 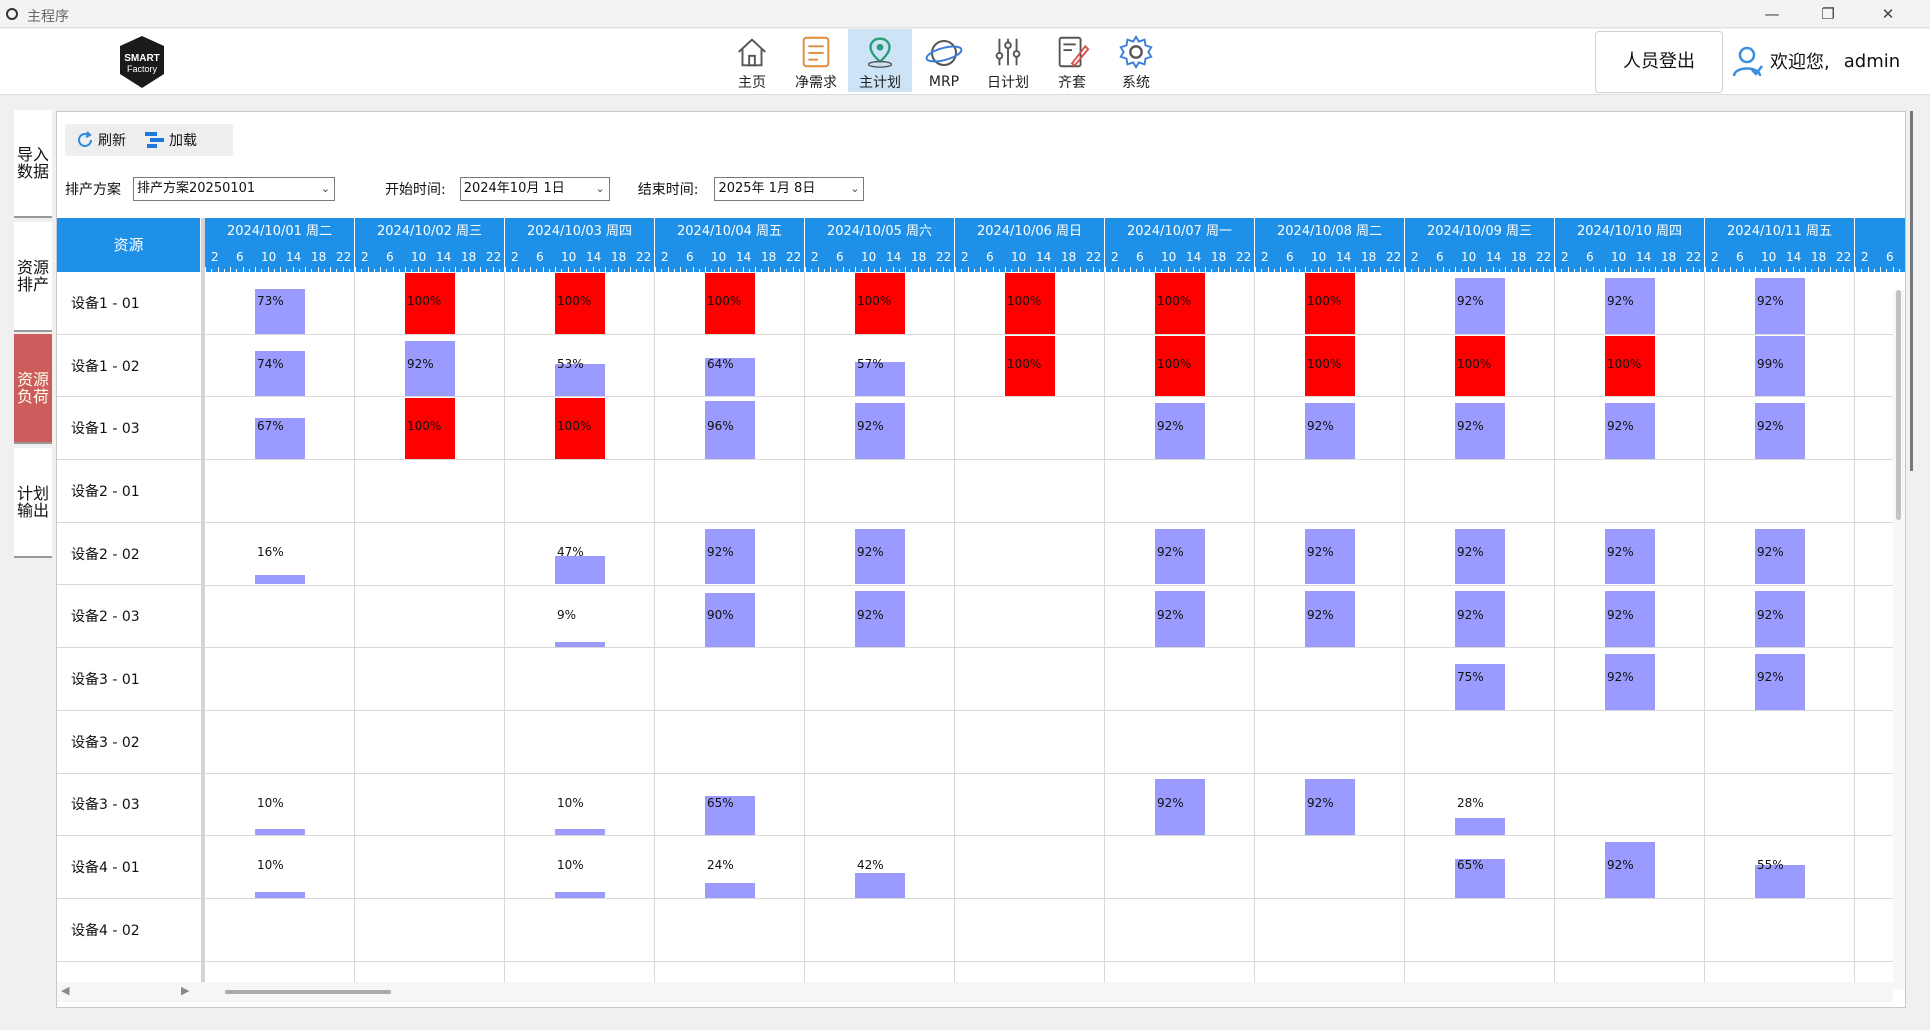 I want to click on refresh-button: 刷新, so click(x=100, y=140).